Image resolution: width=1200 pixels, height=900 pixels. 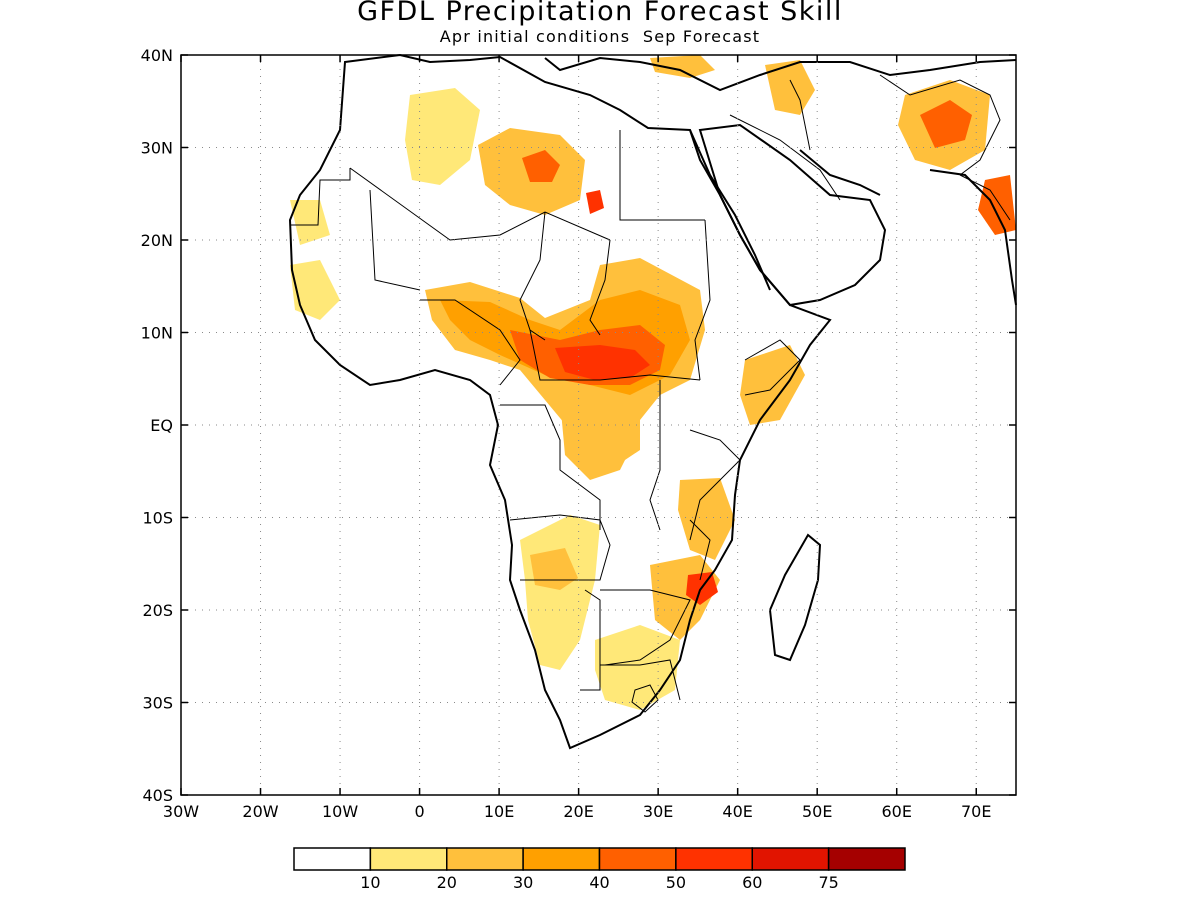 I want to click on border-pakistan-india, so click(x=985, y=197).